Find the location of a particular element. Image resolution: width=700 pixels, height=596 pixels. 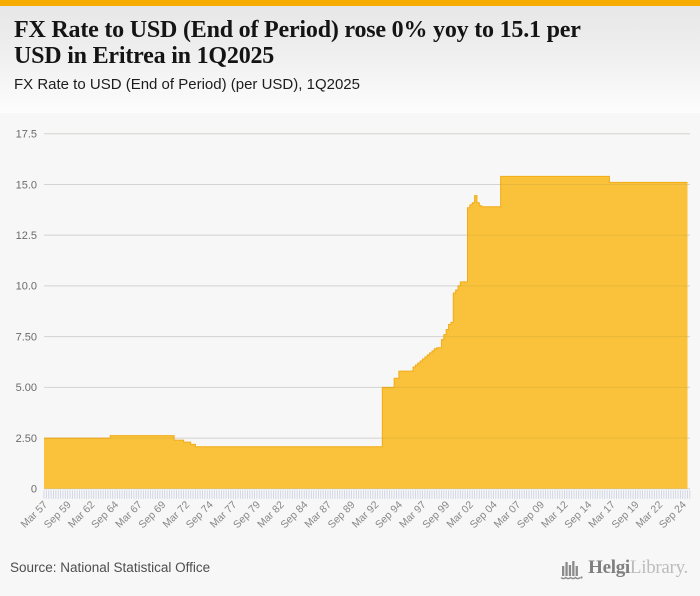

svg-text: 0 is located at coordinates (34, 490).